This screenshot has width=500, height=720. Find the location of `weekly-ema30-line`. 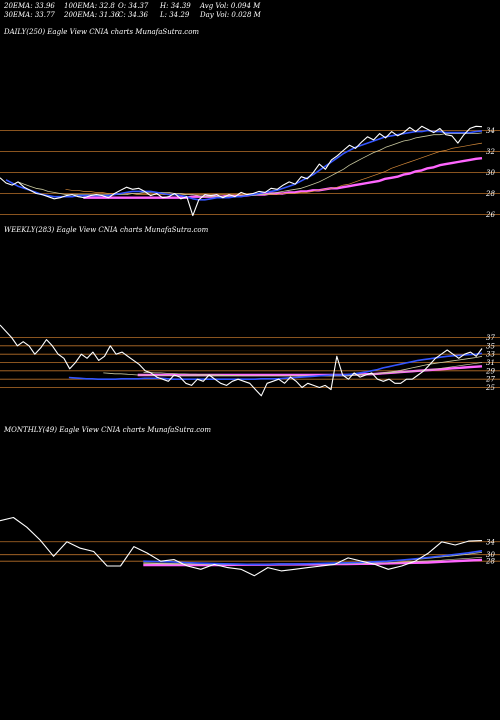

weekly-ema30-line is located at coordinates (293, 366).